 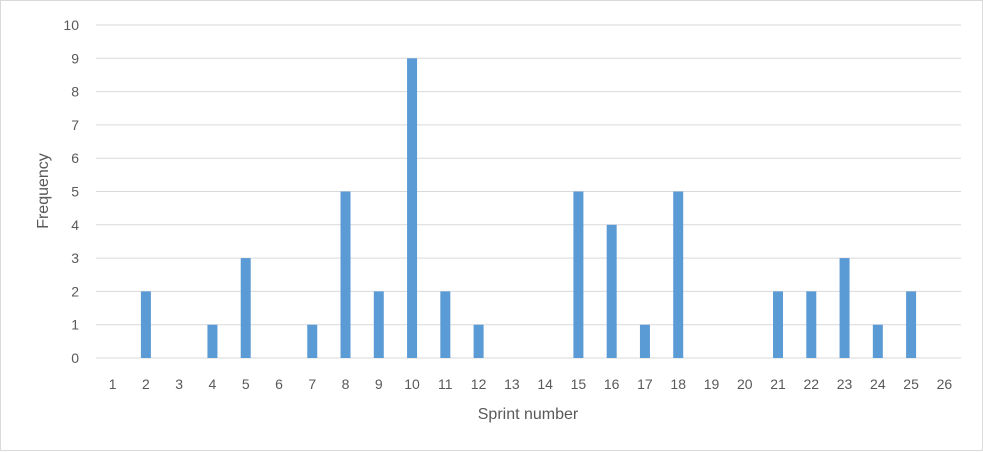 What do you see at coordinates (75, 258) in the screenshot?
I see `y-tick-label: 3` at bounding box center [75, 258].